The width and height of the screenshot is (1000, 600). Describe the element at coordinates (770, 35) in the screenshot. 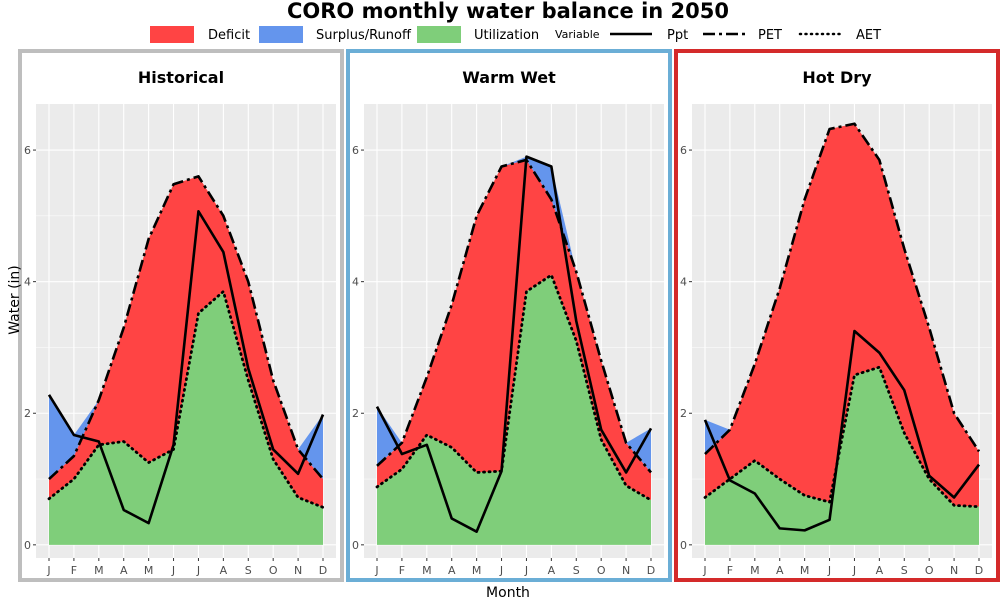

I see `legend-label-pet: PET` at that location.